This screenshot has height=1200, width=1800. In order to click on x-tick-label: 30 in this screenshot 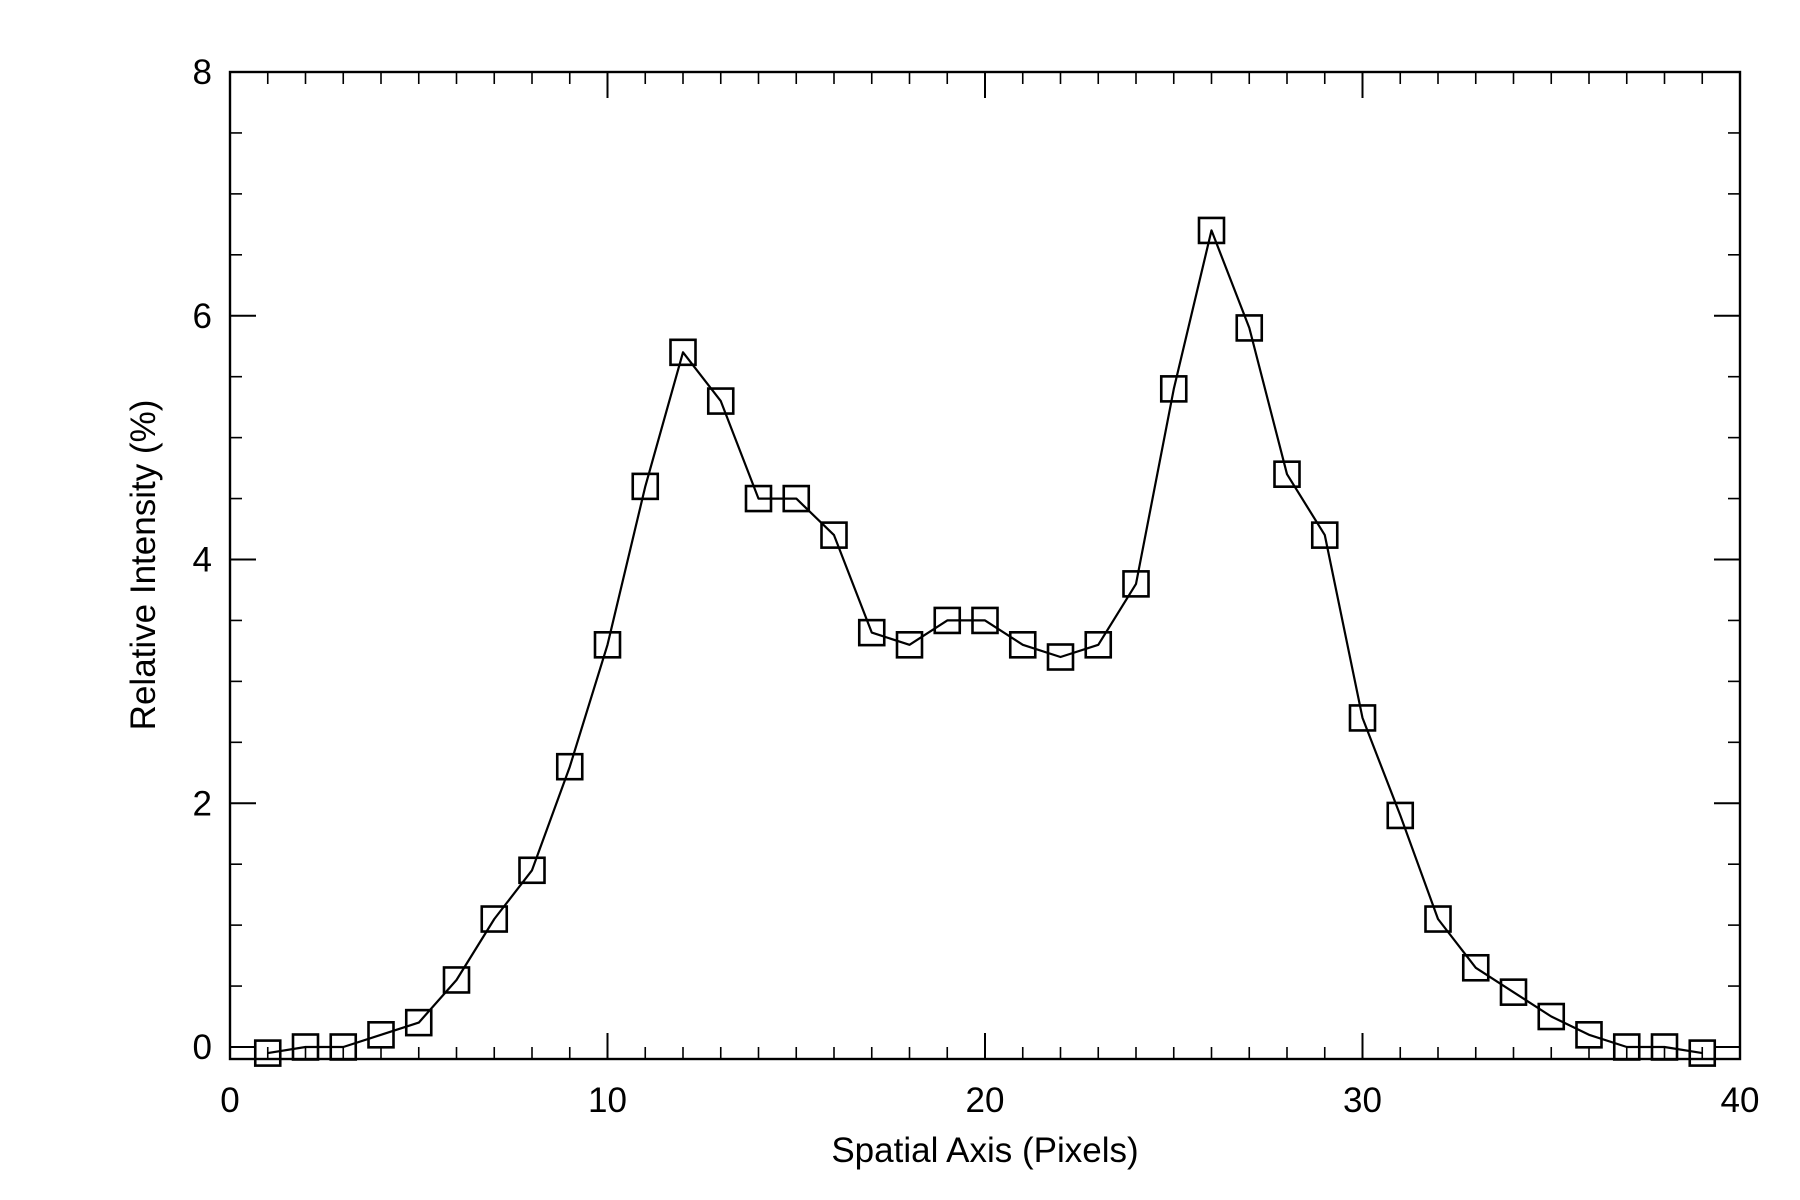, I will do `click(1362, 1100)`.